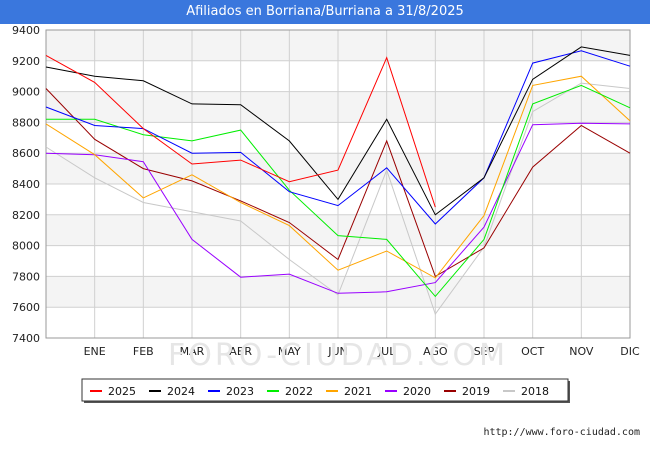 This screenshot has width=650, height=450. I want to click on y-tick-label: 7600, so click(26, 307).